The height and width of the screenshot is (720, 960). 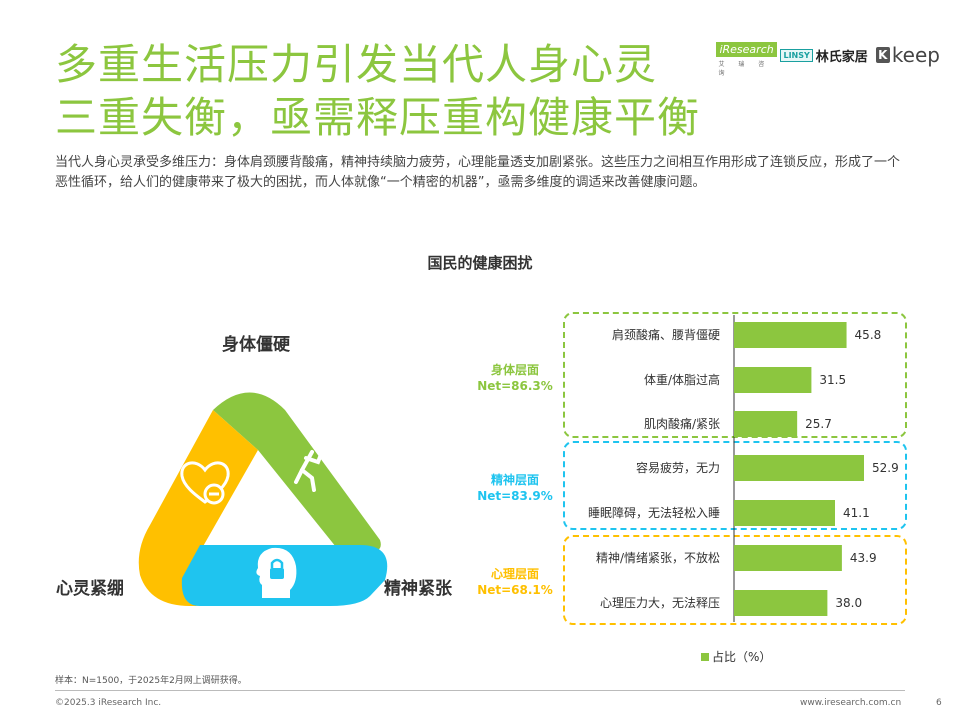 I want to click on value-label: 45.8, so click(x=868, y=335).